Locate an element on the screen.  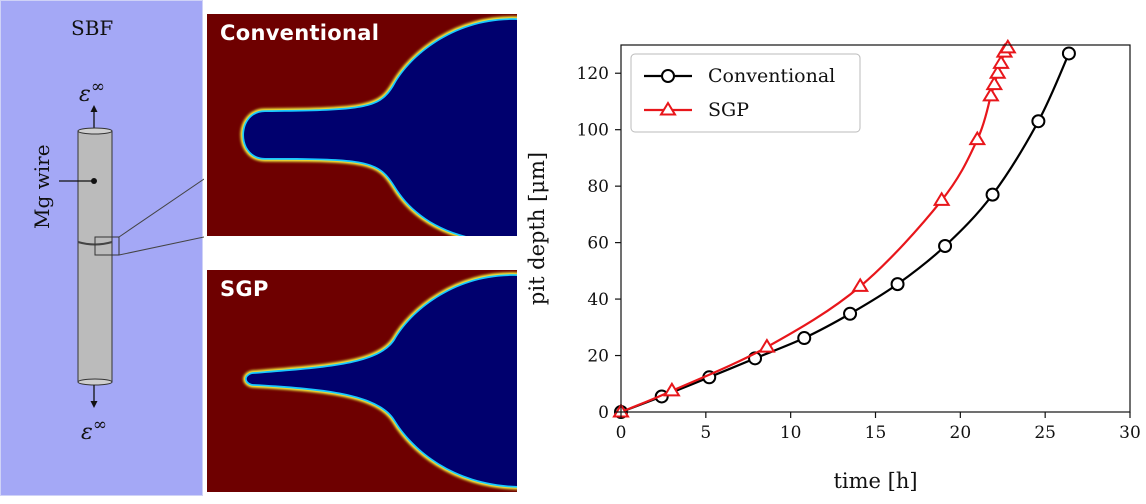
legend-box is located at coordinates (745, 93).